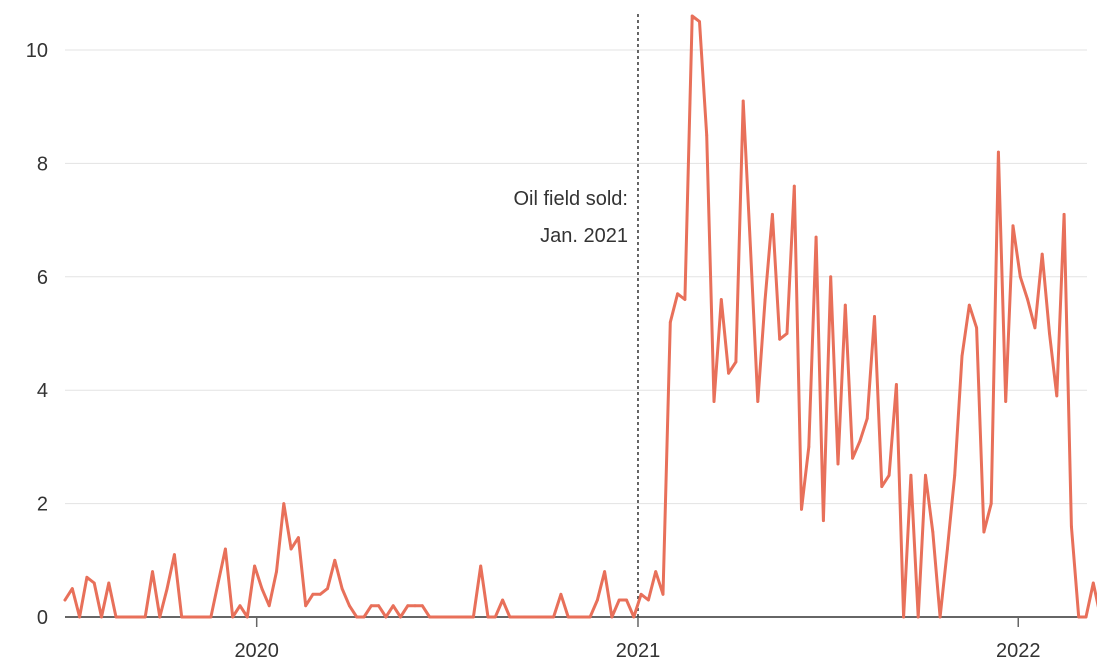 This screenshot has height=667, width=1097. I want to click on y-tick-label: 0, so click(42, 618).